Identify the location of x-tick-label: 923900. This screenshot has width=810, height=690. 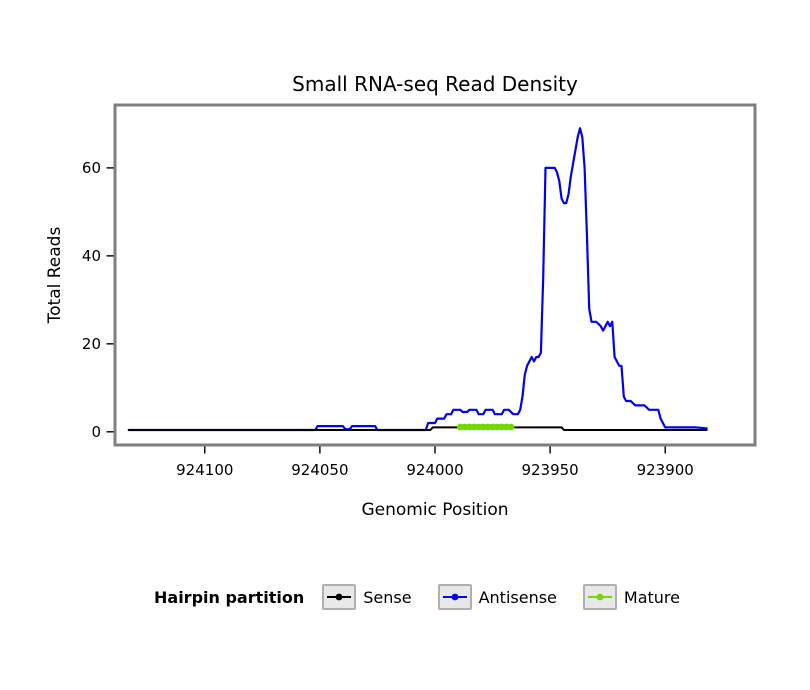
(665, 470).